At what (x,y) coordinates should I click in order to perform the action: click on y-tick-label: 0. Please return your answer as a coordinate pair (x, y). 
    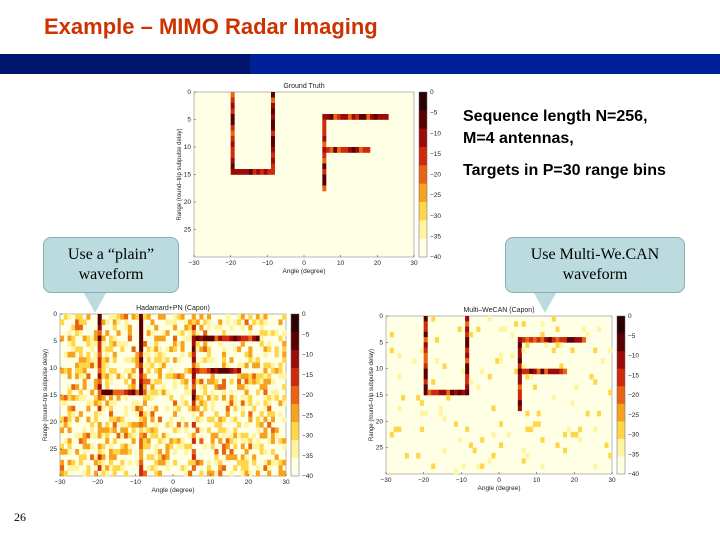
    Looking at the image, I should click on (189, 92).